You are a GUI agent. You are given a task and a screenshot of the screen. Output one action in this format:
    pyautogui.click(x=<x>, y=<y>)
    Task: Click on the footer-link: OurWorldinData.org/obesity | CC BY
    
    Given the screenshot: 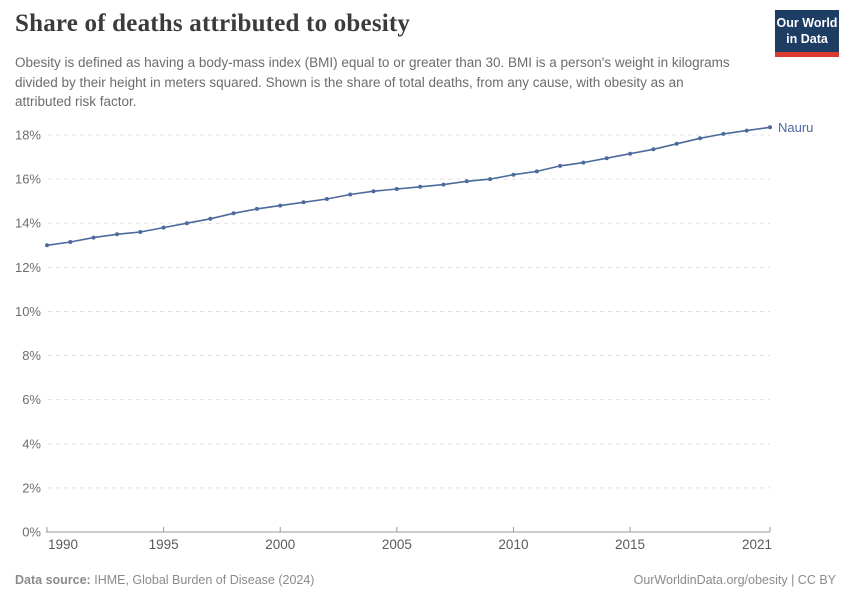 What is the action you would take?
    pyautogui.click(x=734, y=580)
    